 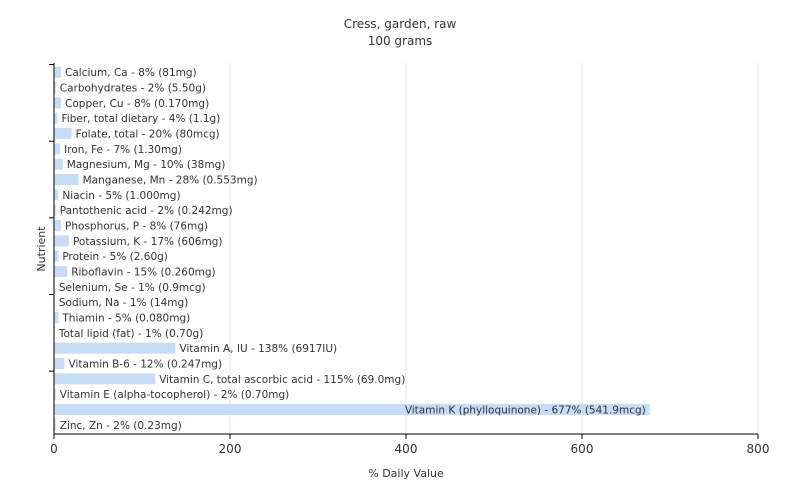 I want to click on chart-subtitle: 100 grams, so click(x=400, y=41).